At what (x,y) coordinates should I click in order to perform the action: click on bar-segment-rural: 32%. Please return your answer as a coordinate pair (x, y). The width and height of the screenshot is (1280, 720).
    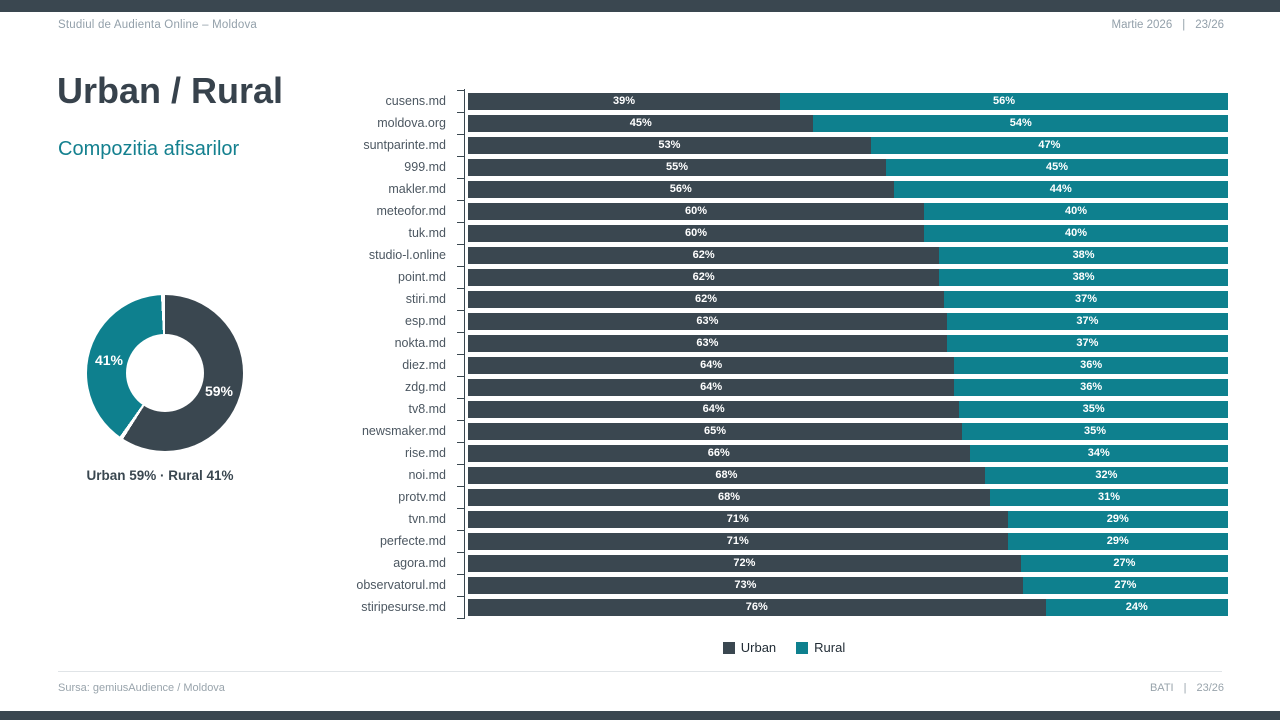
    Looking at the image, I should click on (1106, 475).